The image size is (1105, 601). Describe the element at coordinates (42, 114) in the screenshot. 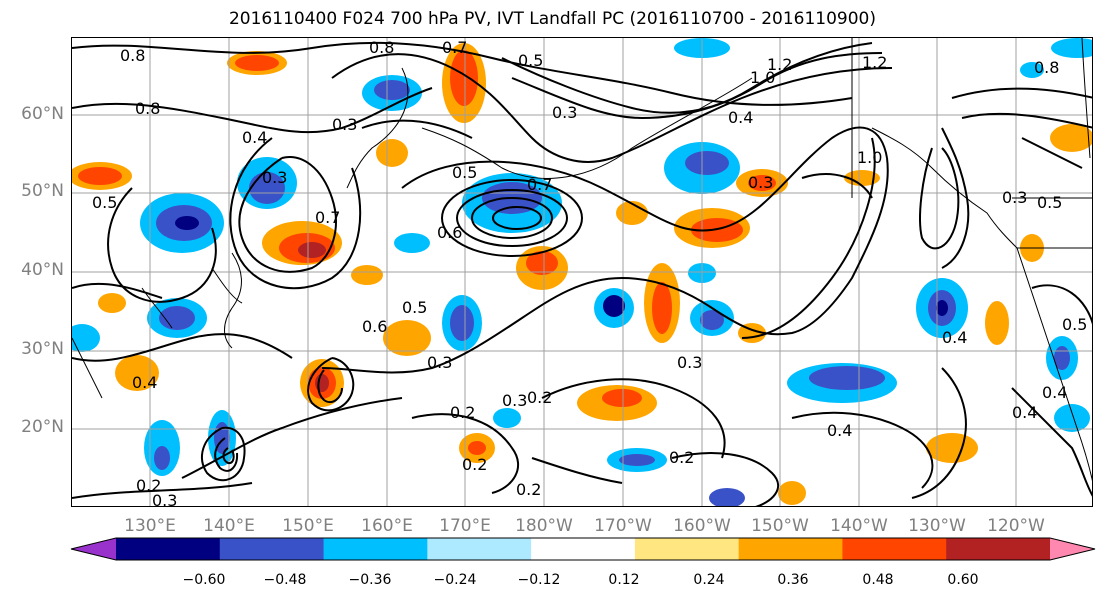

I see `lat-label-60: 60°N` at that location.